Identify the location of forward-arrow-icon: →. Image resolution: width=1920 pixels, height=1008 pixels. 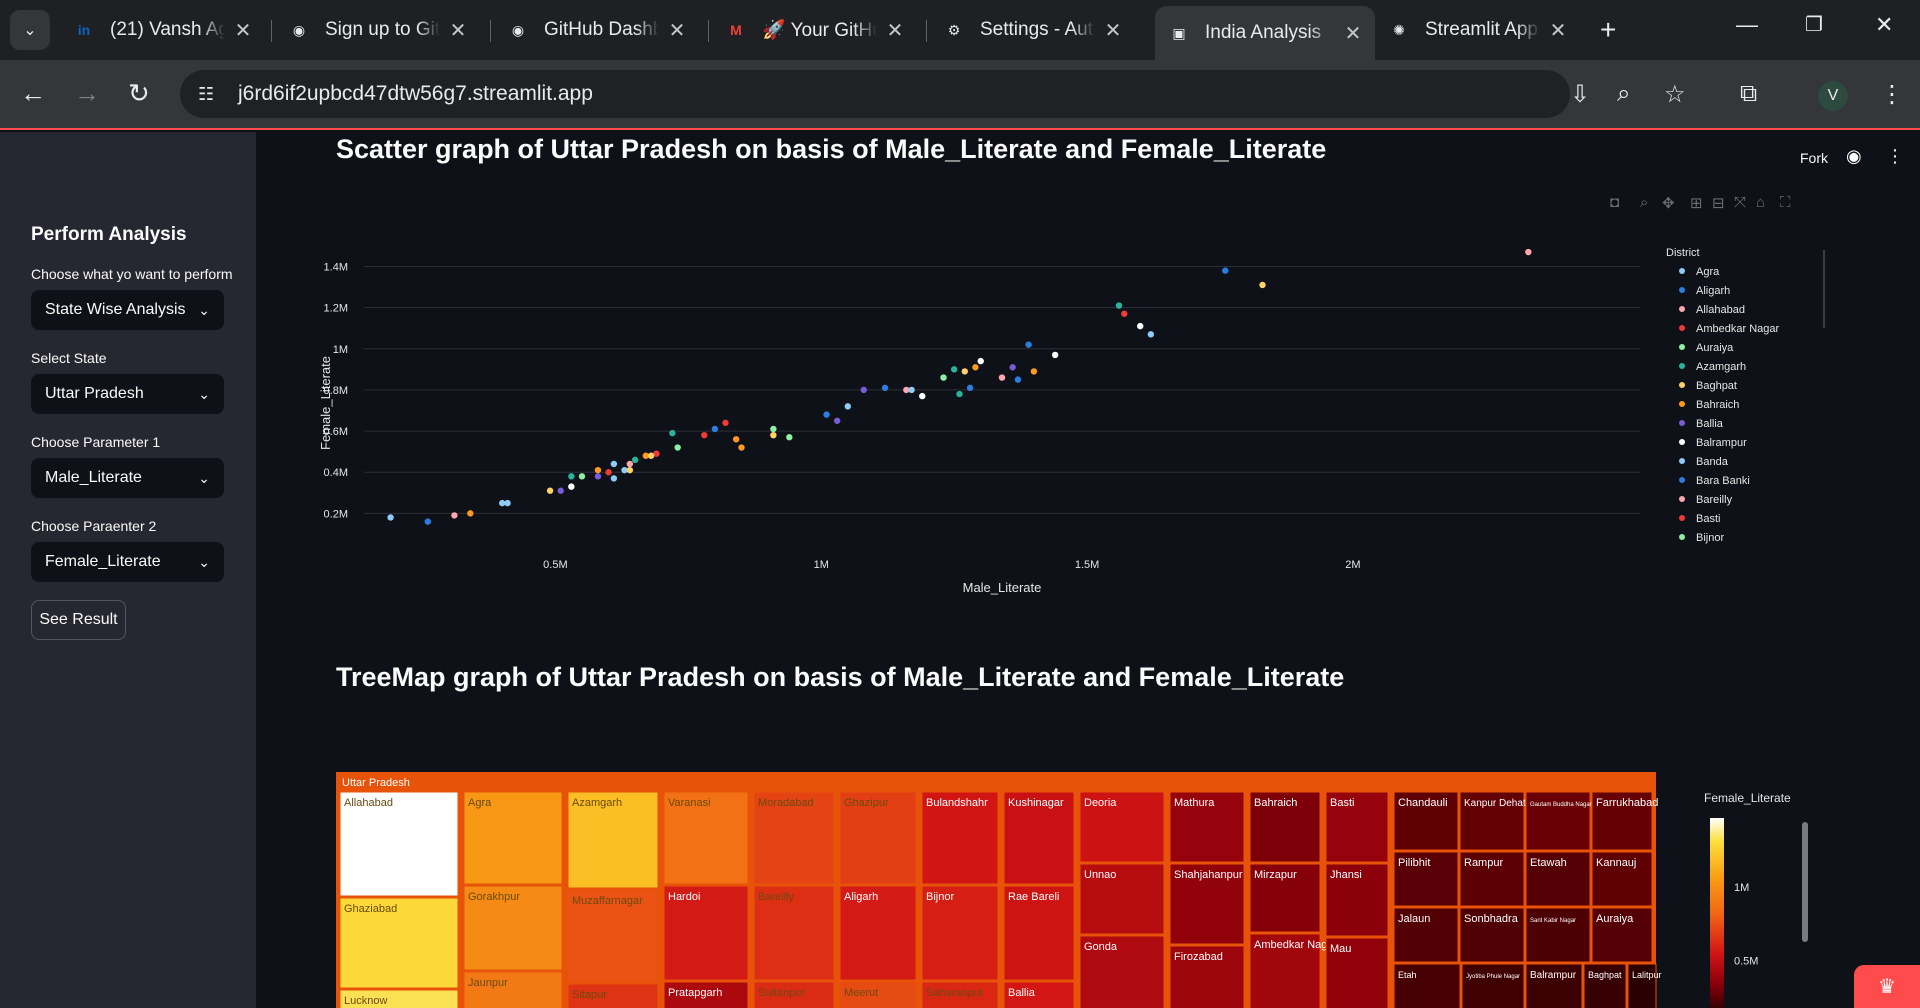
(87, 93).